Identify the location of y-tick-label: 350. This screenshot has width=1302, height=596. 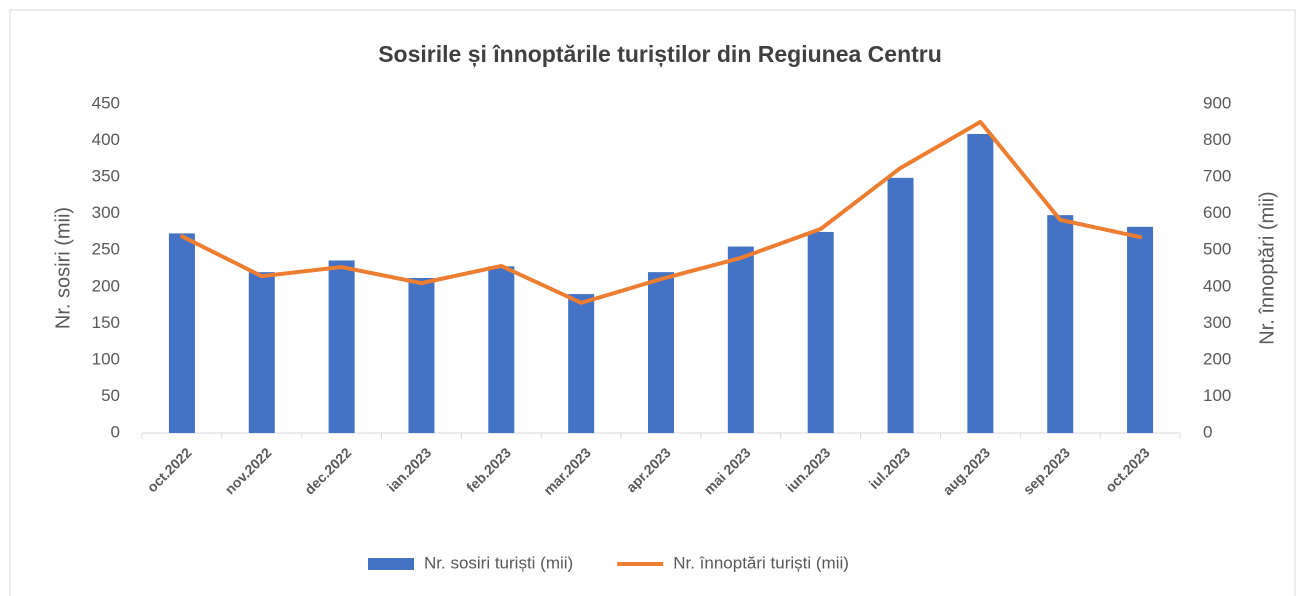
(106, 176).